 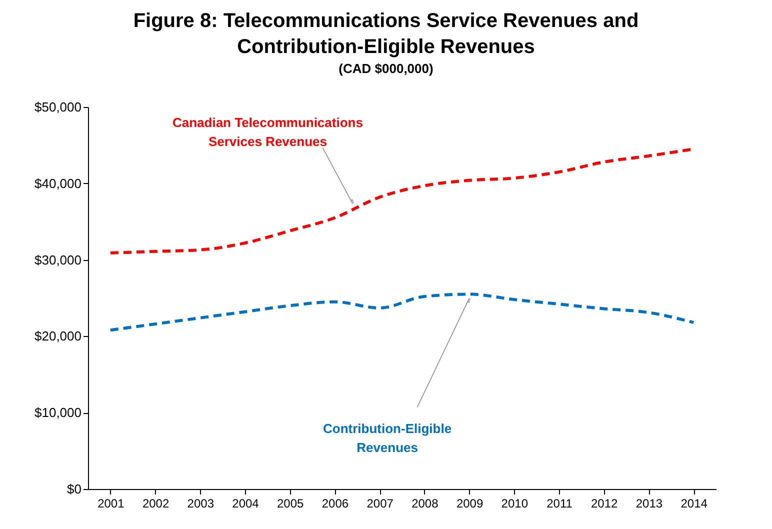 I want to click on y-tick-label: $0, so click(x=74, y=489).